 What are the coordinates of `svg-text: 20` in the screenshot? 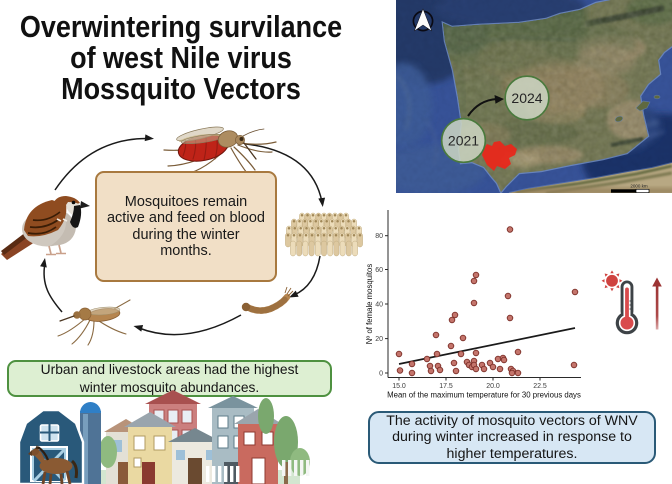 It's located at (379, 339).